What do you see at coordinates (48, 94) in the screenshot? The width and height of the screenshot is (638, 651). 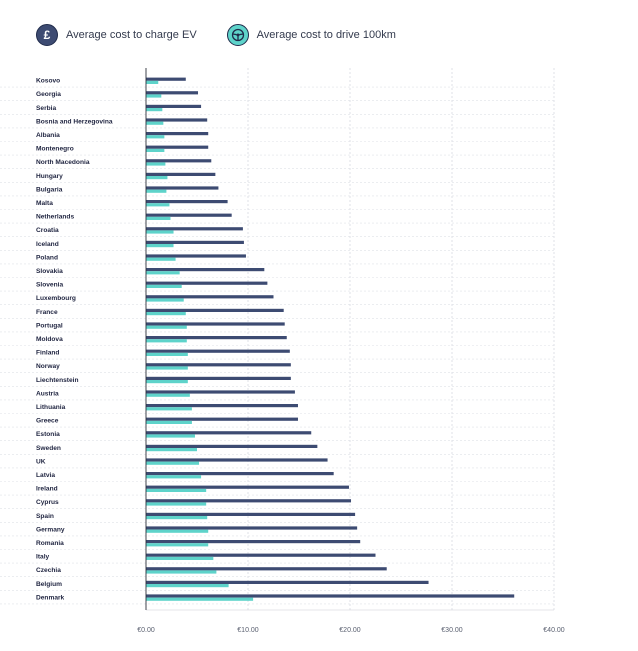 I see `category-label: Georgia` at bounding box center [48, 94].